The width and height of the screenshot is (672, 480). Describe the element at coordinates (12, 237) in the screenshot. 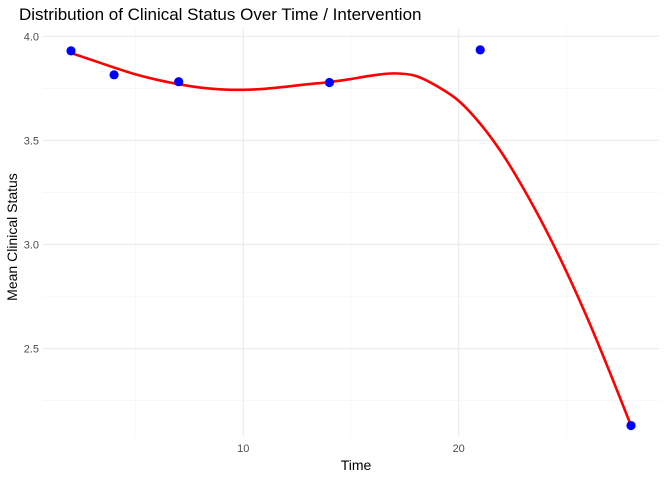

I see `y-axis-title: Mean Clinical Status` at that location.